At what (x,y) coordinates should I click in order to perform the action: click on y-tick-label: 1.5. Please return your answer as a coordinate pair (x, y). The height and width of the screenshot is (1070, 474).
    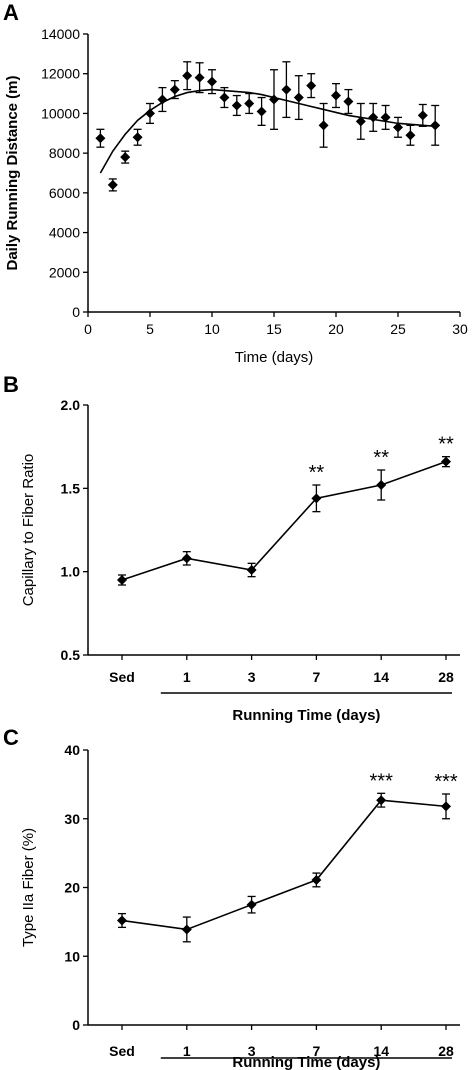
    Looking at the image, I should click on (71, 488).